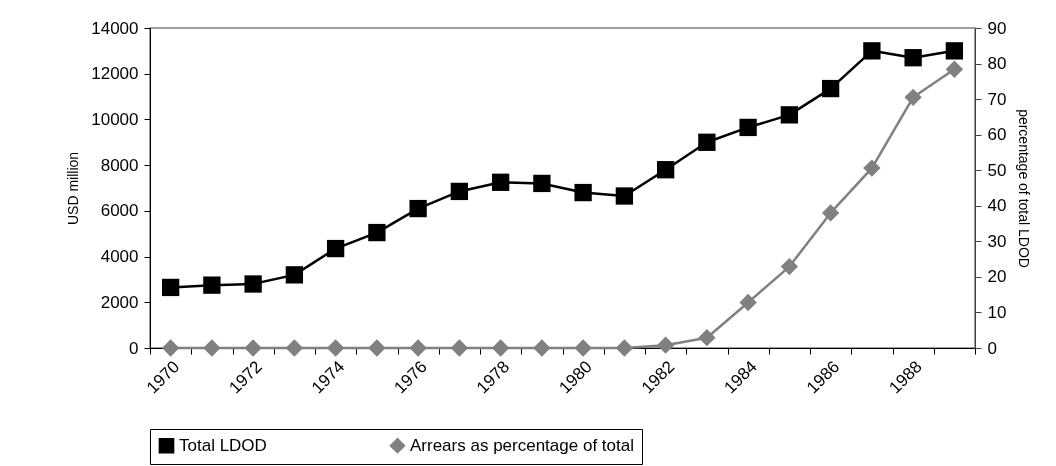  I want to click on y-tick-label: 6000, so click(119, 211).